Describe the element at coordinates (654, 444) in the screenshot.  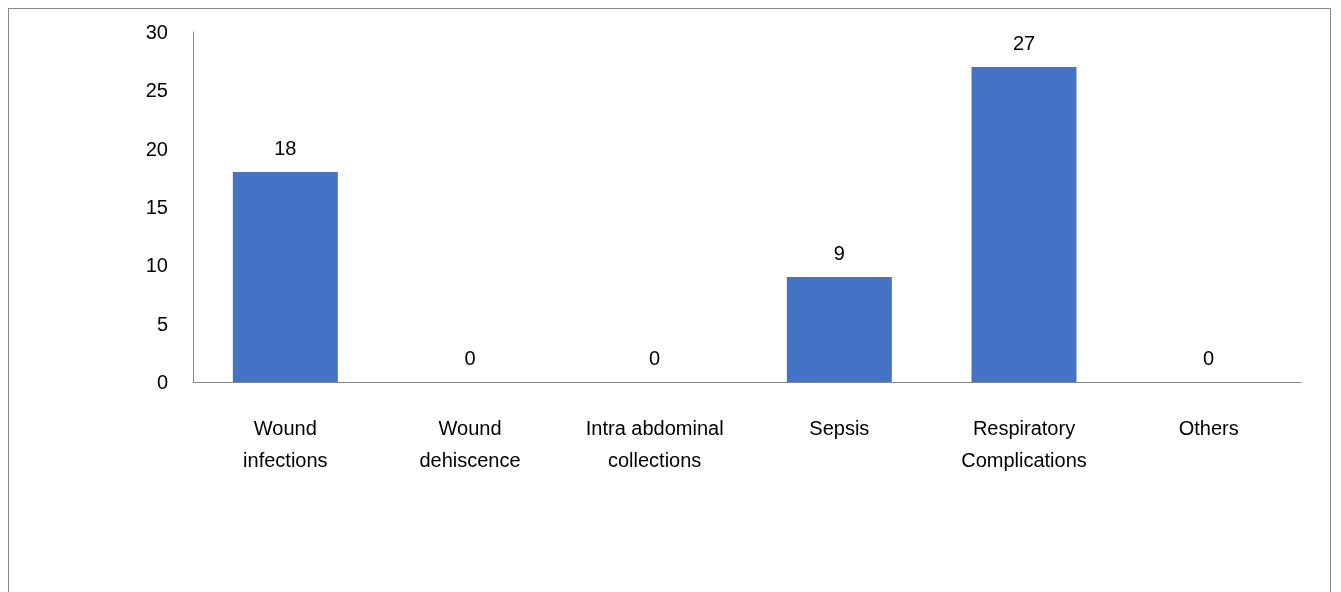
I see `x-tick-label: Intra abdominal collections` at that location.